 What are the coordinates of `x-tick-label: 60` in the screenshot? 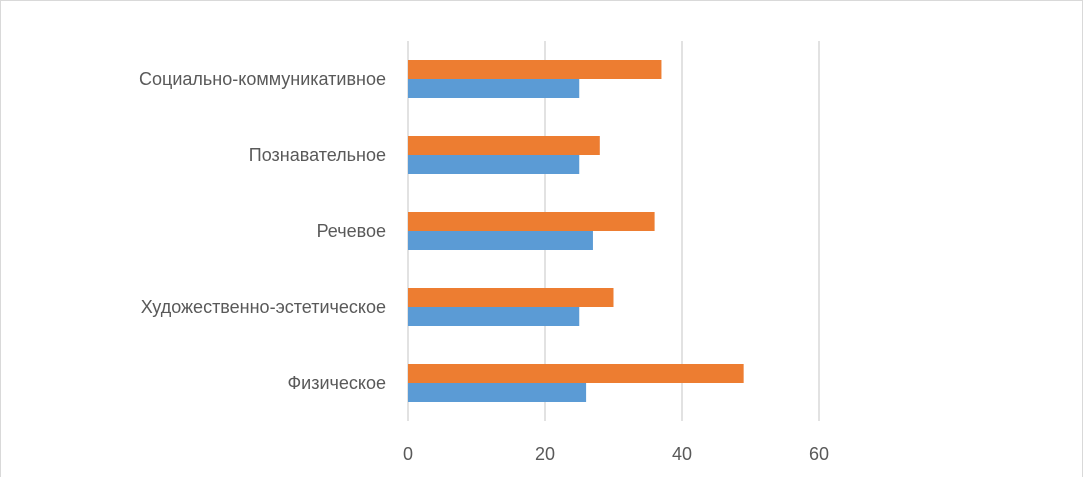 It's located at (819, 454).